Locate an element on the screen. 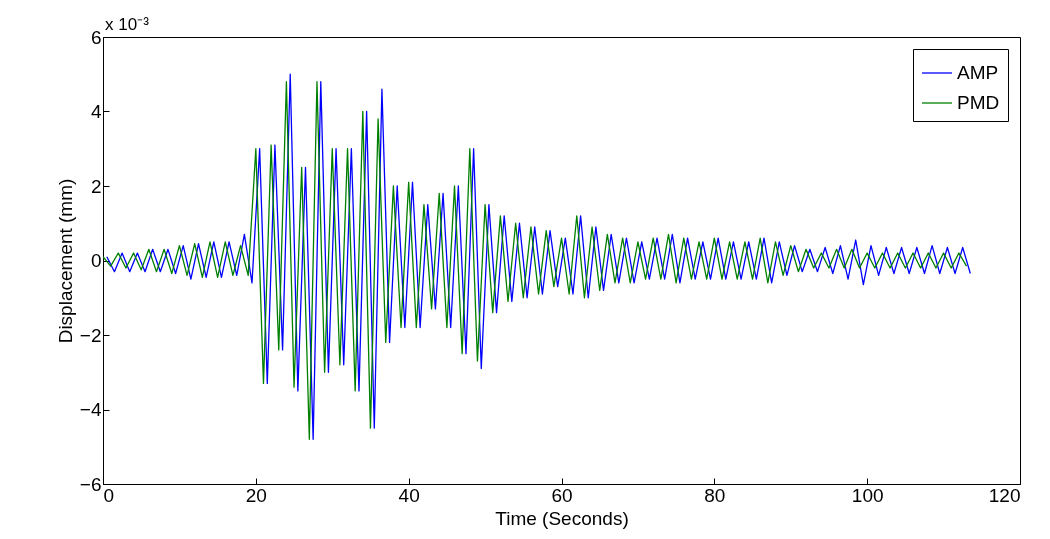 Image resolution: width=1050 pixels, height=539 pixels. y-tick-label: 2 is located at coordinates (96, 186).